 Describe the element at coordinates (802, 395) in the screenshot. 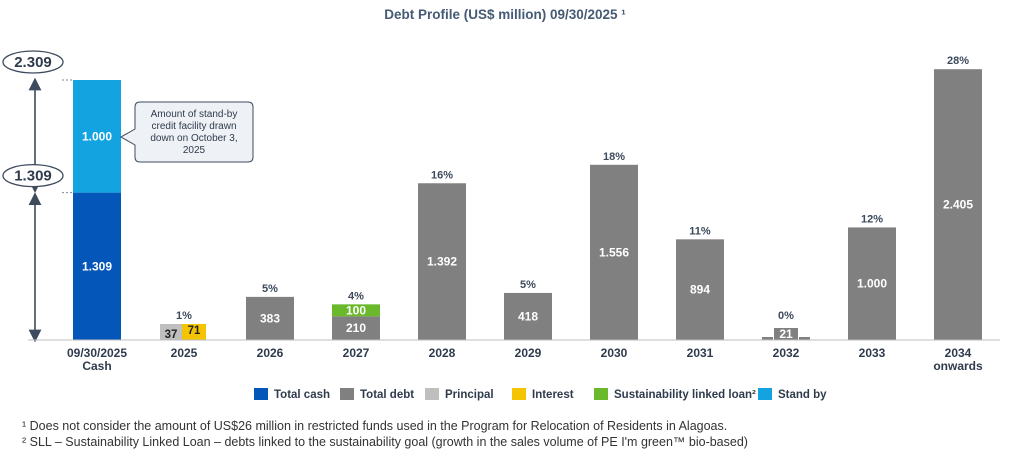

I see `legend-label: Stand by` at that location.